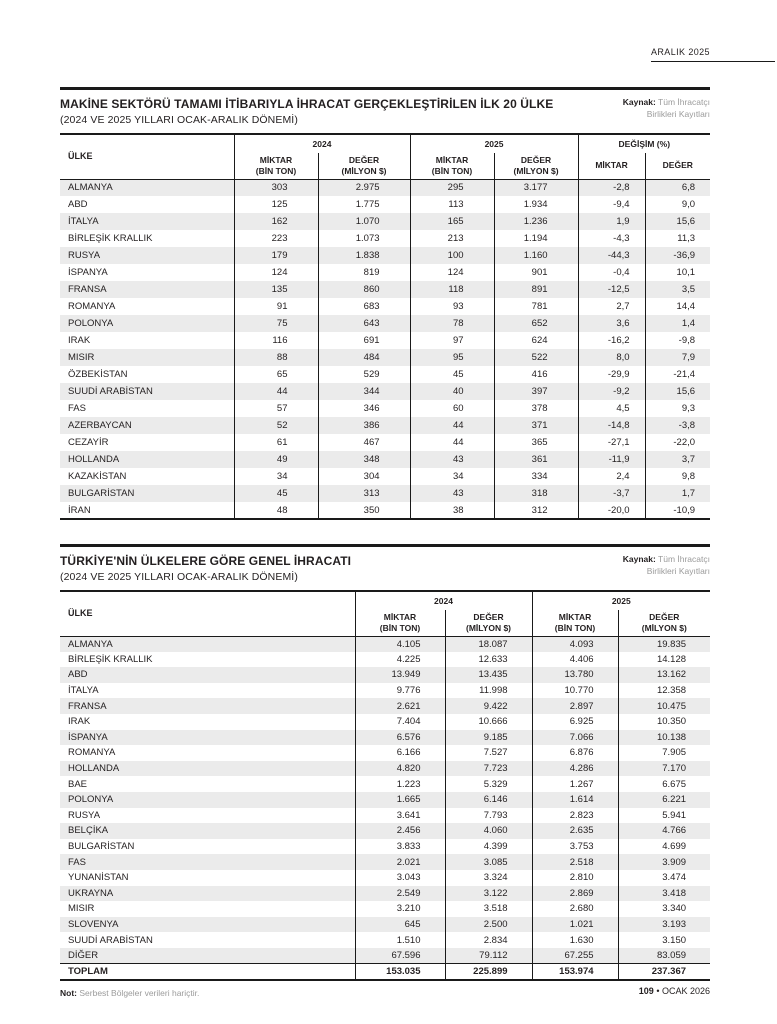  I want to click on value-cell: 15,6, so click(677, 391).